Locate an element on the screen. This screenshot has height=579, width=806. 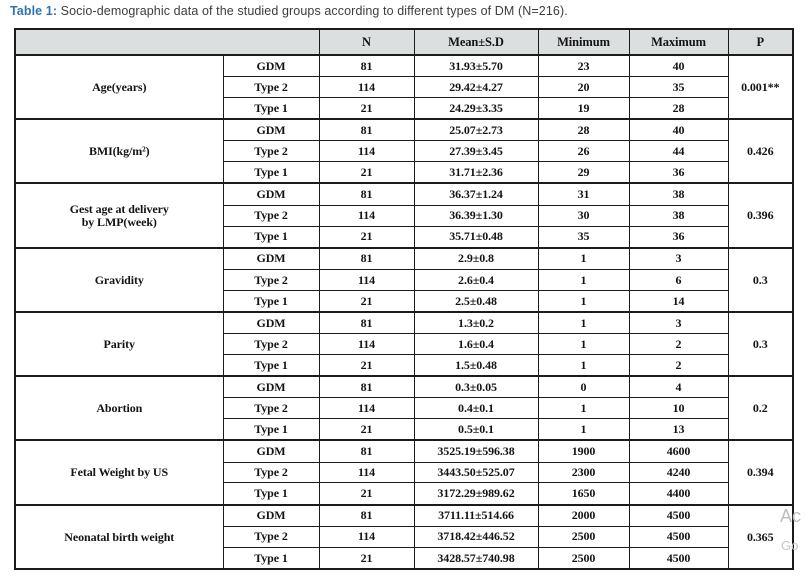
mean-sd-cell: 1.5±0.48 is located at coordinates (476, 365).